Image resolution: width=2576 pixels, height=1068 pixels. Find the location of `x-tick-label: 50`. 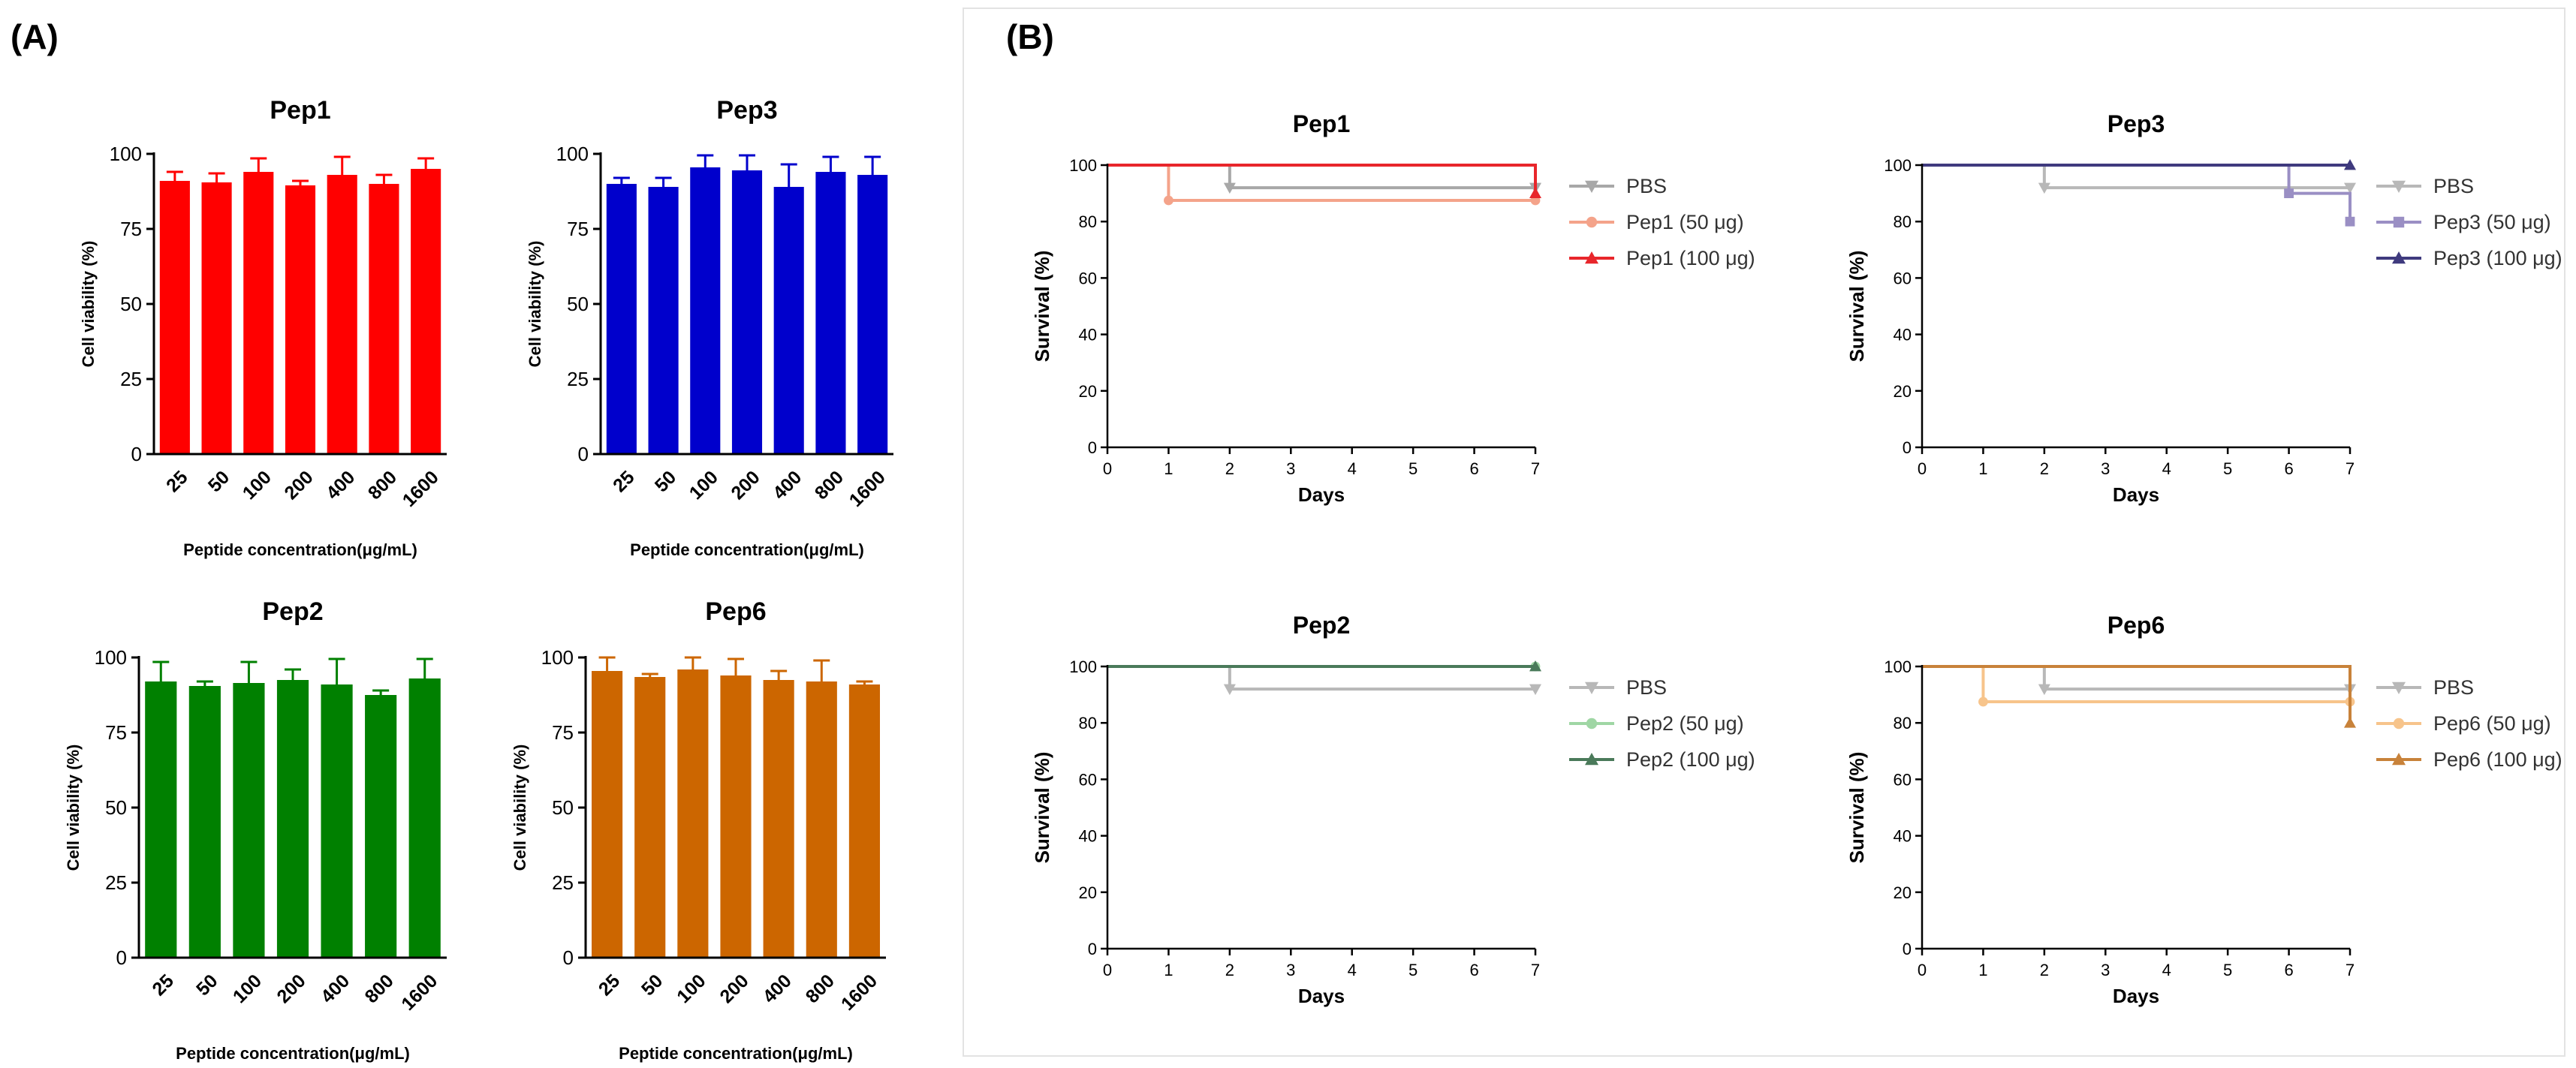

x-tick-label: 50 is located at coordinates (665, 481).